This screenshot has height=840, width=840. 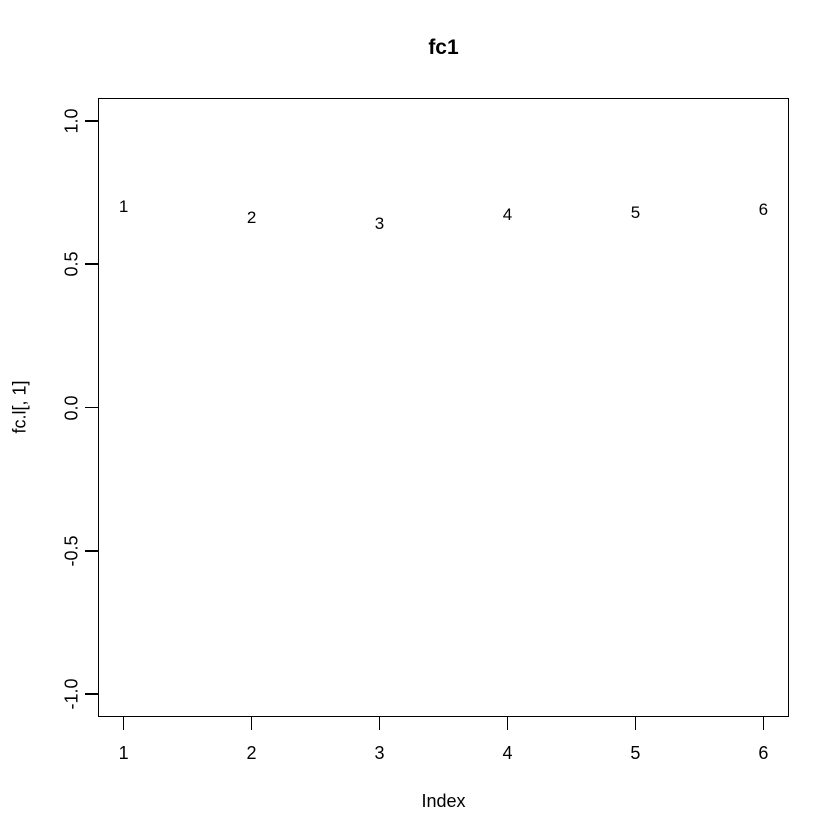 What do you see at coordinates (251, 753) in the screenshot?
I see `x-tick-label: 2` at bounding box center [251, 753].